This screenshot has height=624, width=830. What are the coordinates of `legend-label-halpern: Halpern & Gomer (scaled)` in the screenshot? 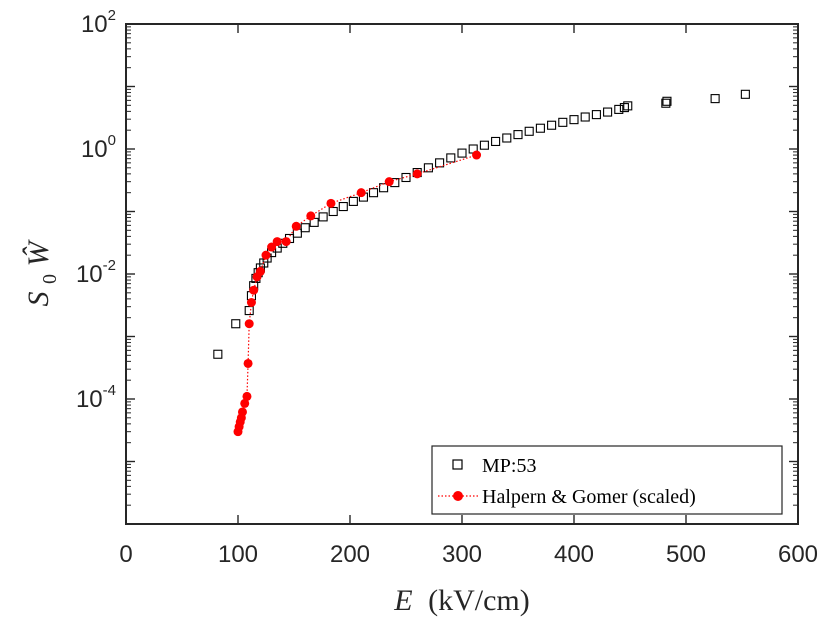 It's located at (589, 497).